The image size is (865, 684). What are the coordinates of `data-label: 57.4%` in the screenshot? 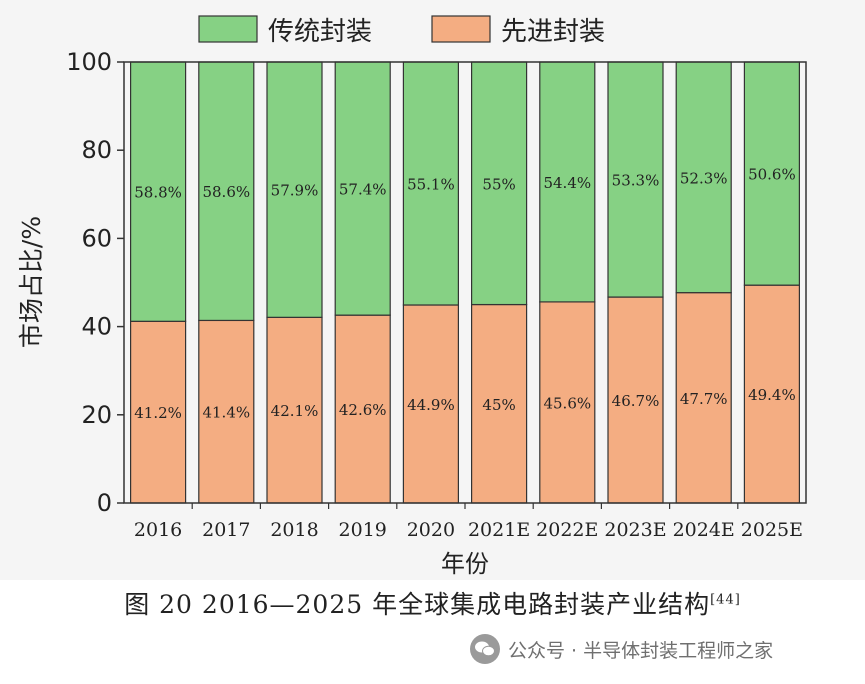 It's located at (363, 190).